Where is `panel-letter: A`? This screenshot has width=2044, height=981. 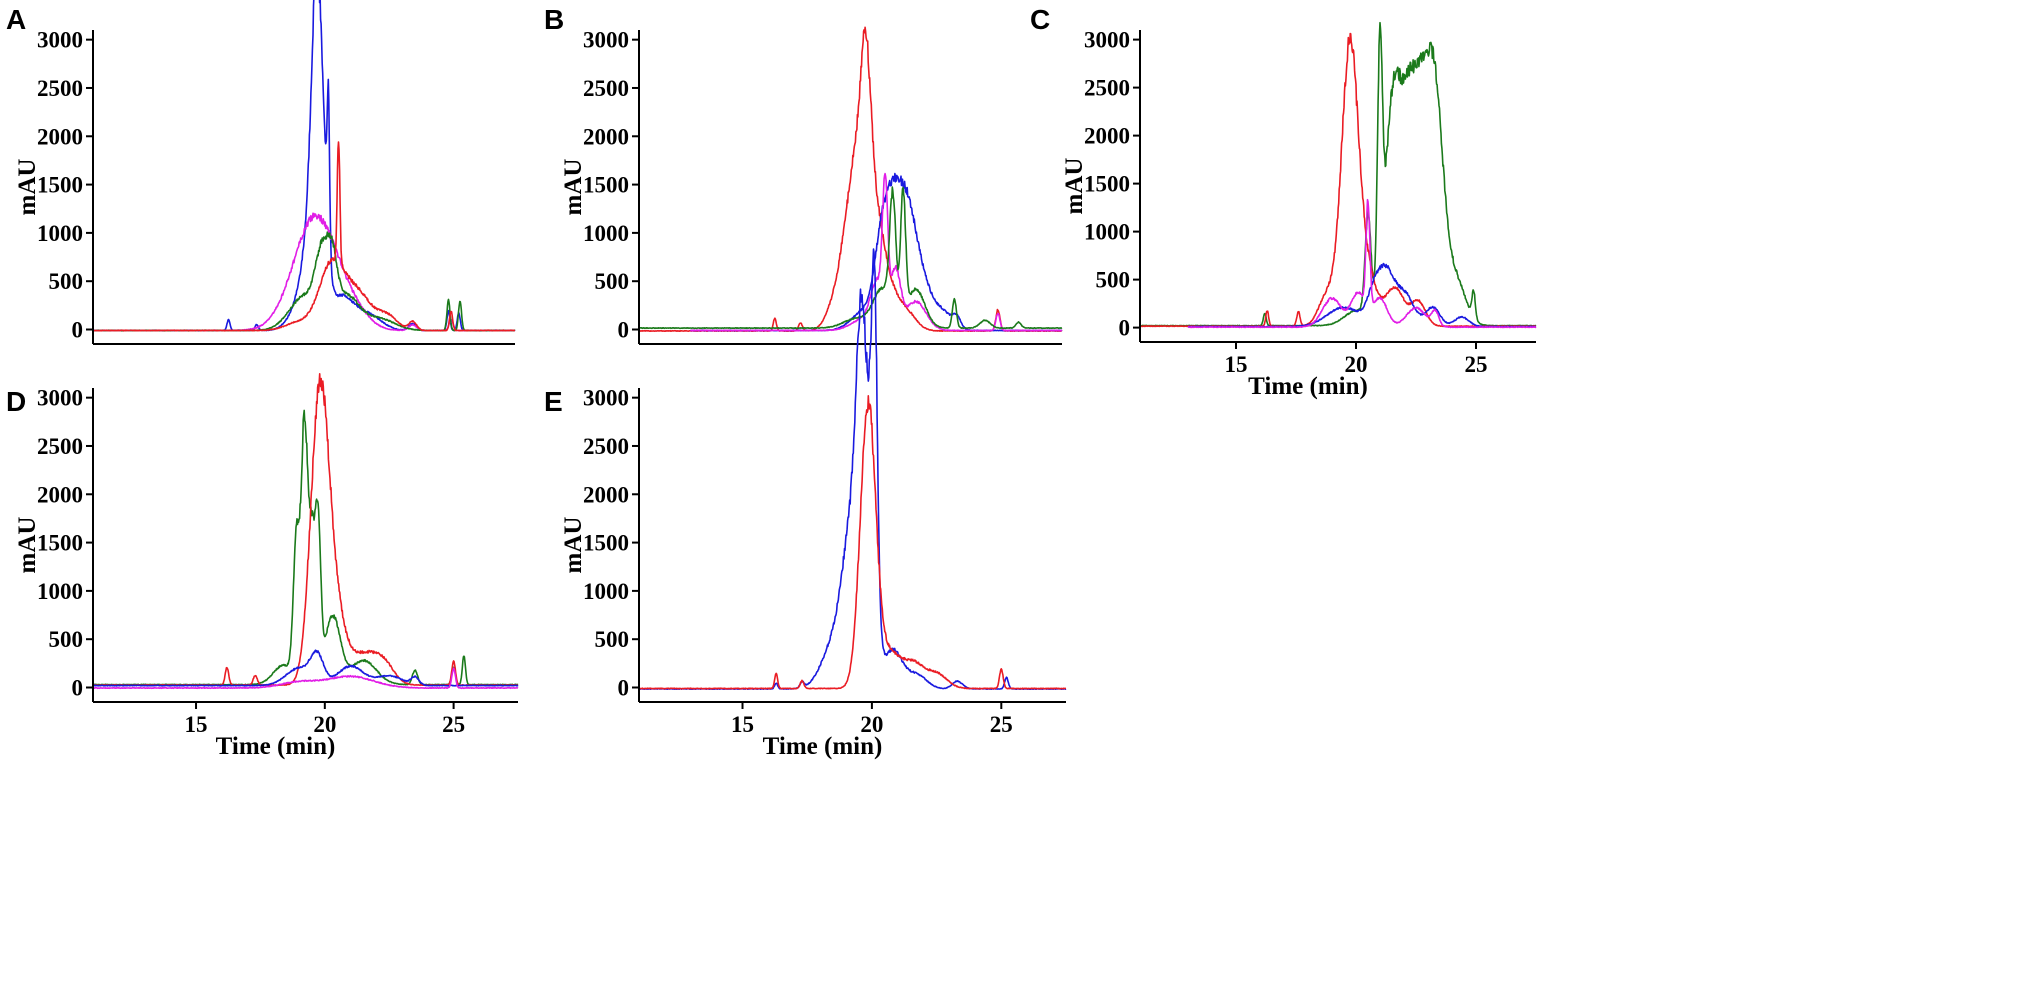
panel-letter: A is located at coordinates (16, 19).